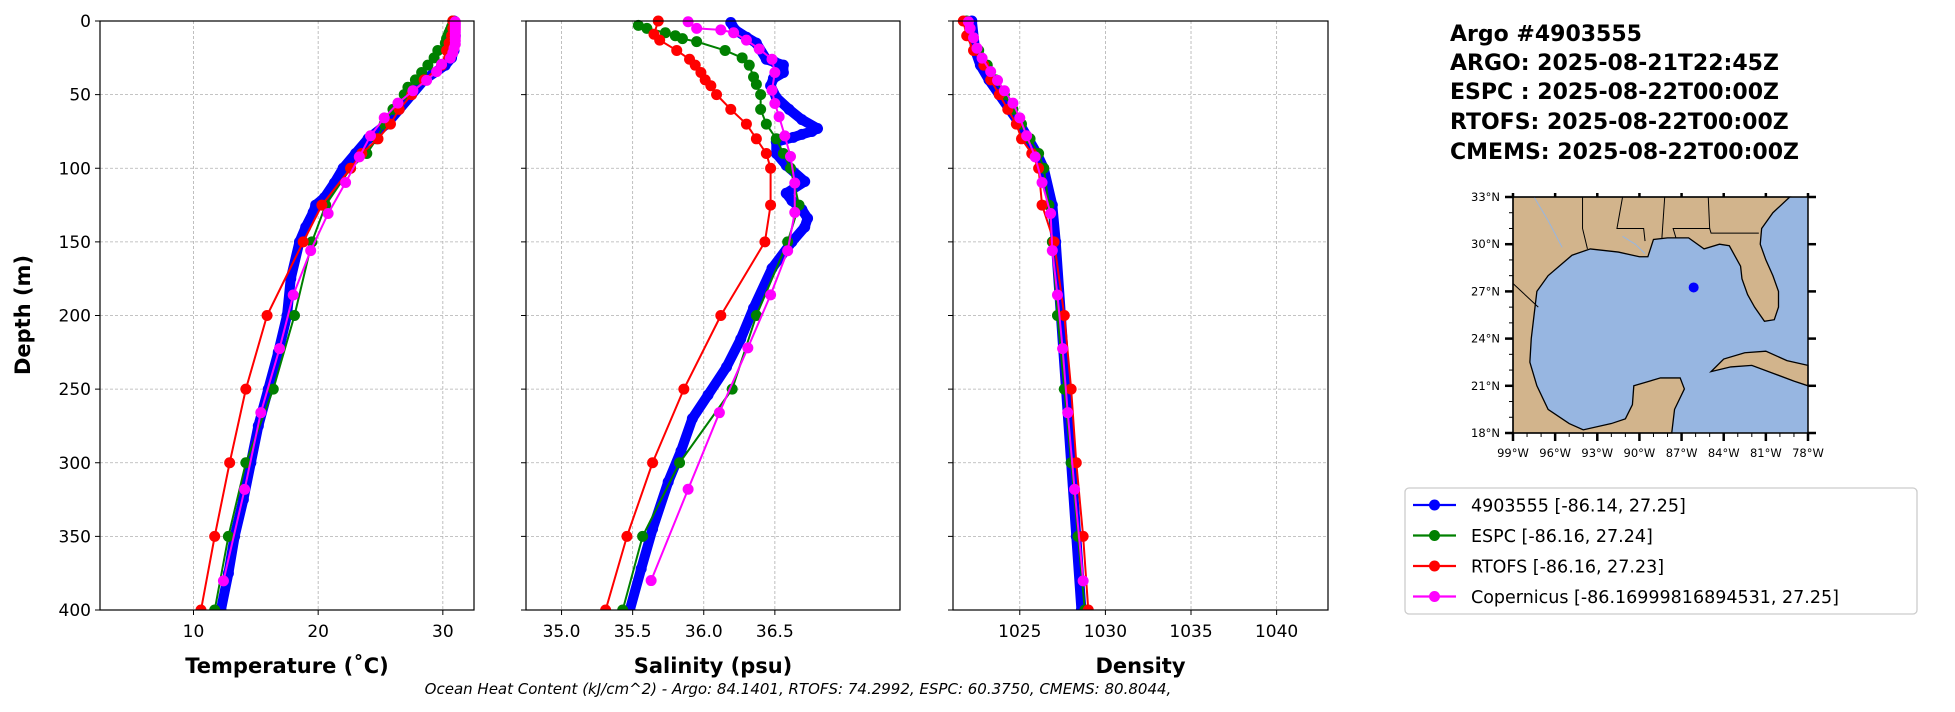 The height and width of the screenshot is (712, 1955). I want to click on x-tick-label: 10, so click(194, 632).